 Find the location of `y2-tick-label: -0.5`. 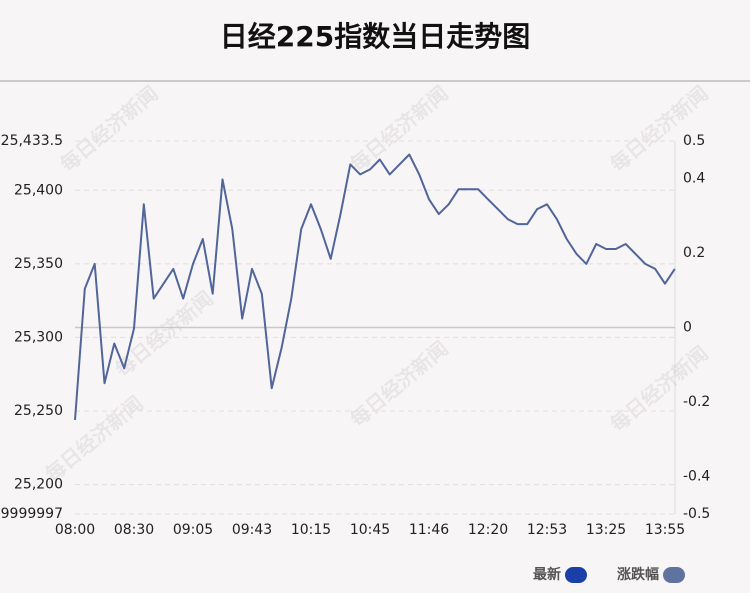

y2-tick-label: -0.5 is located at coordinates (696, 514).